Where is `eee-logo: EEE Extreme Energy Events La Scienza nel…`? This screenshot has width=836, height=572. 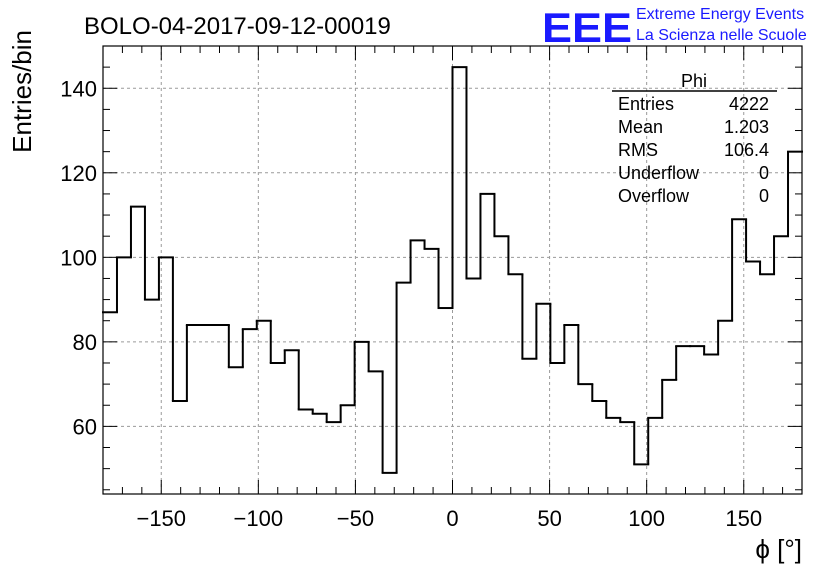
eee-logo: EEE Extreme Energy Events La Scienza nel… is located at coordinates (674, 27).